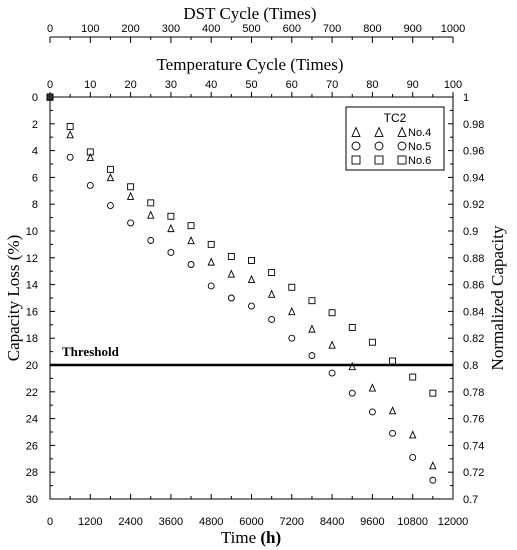  What do you see at coordinates (238, 537) in the screenshot?
I see `x-label-text: Time` at bounding box center [238, 537].